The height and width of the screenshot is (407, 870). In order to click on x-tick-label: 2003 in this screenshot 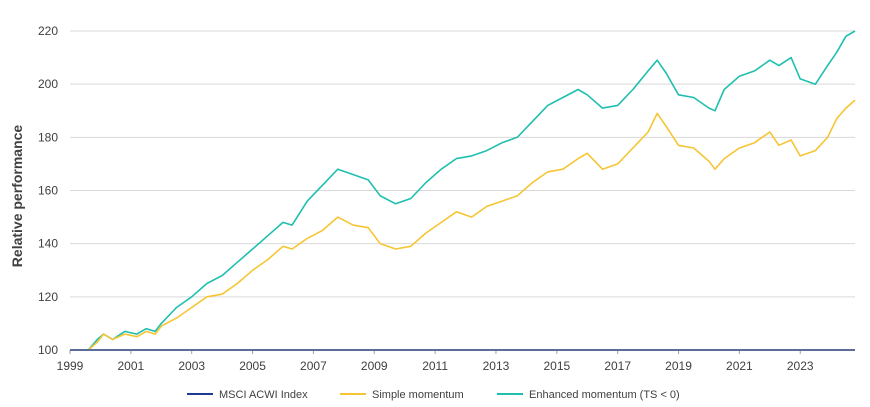, I will do `click(191, 366)`.